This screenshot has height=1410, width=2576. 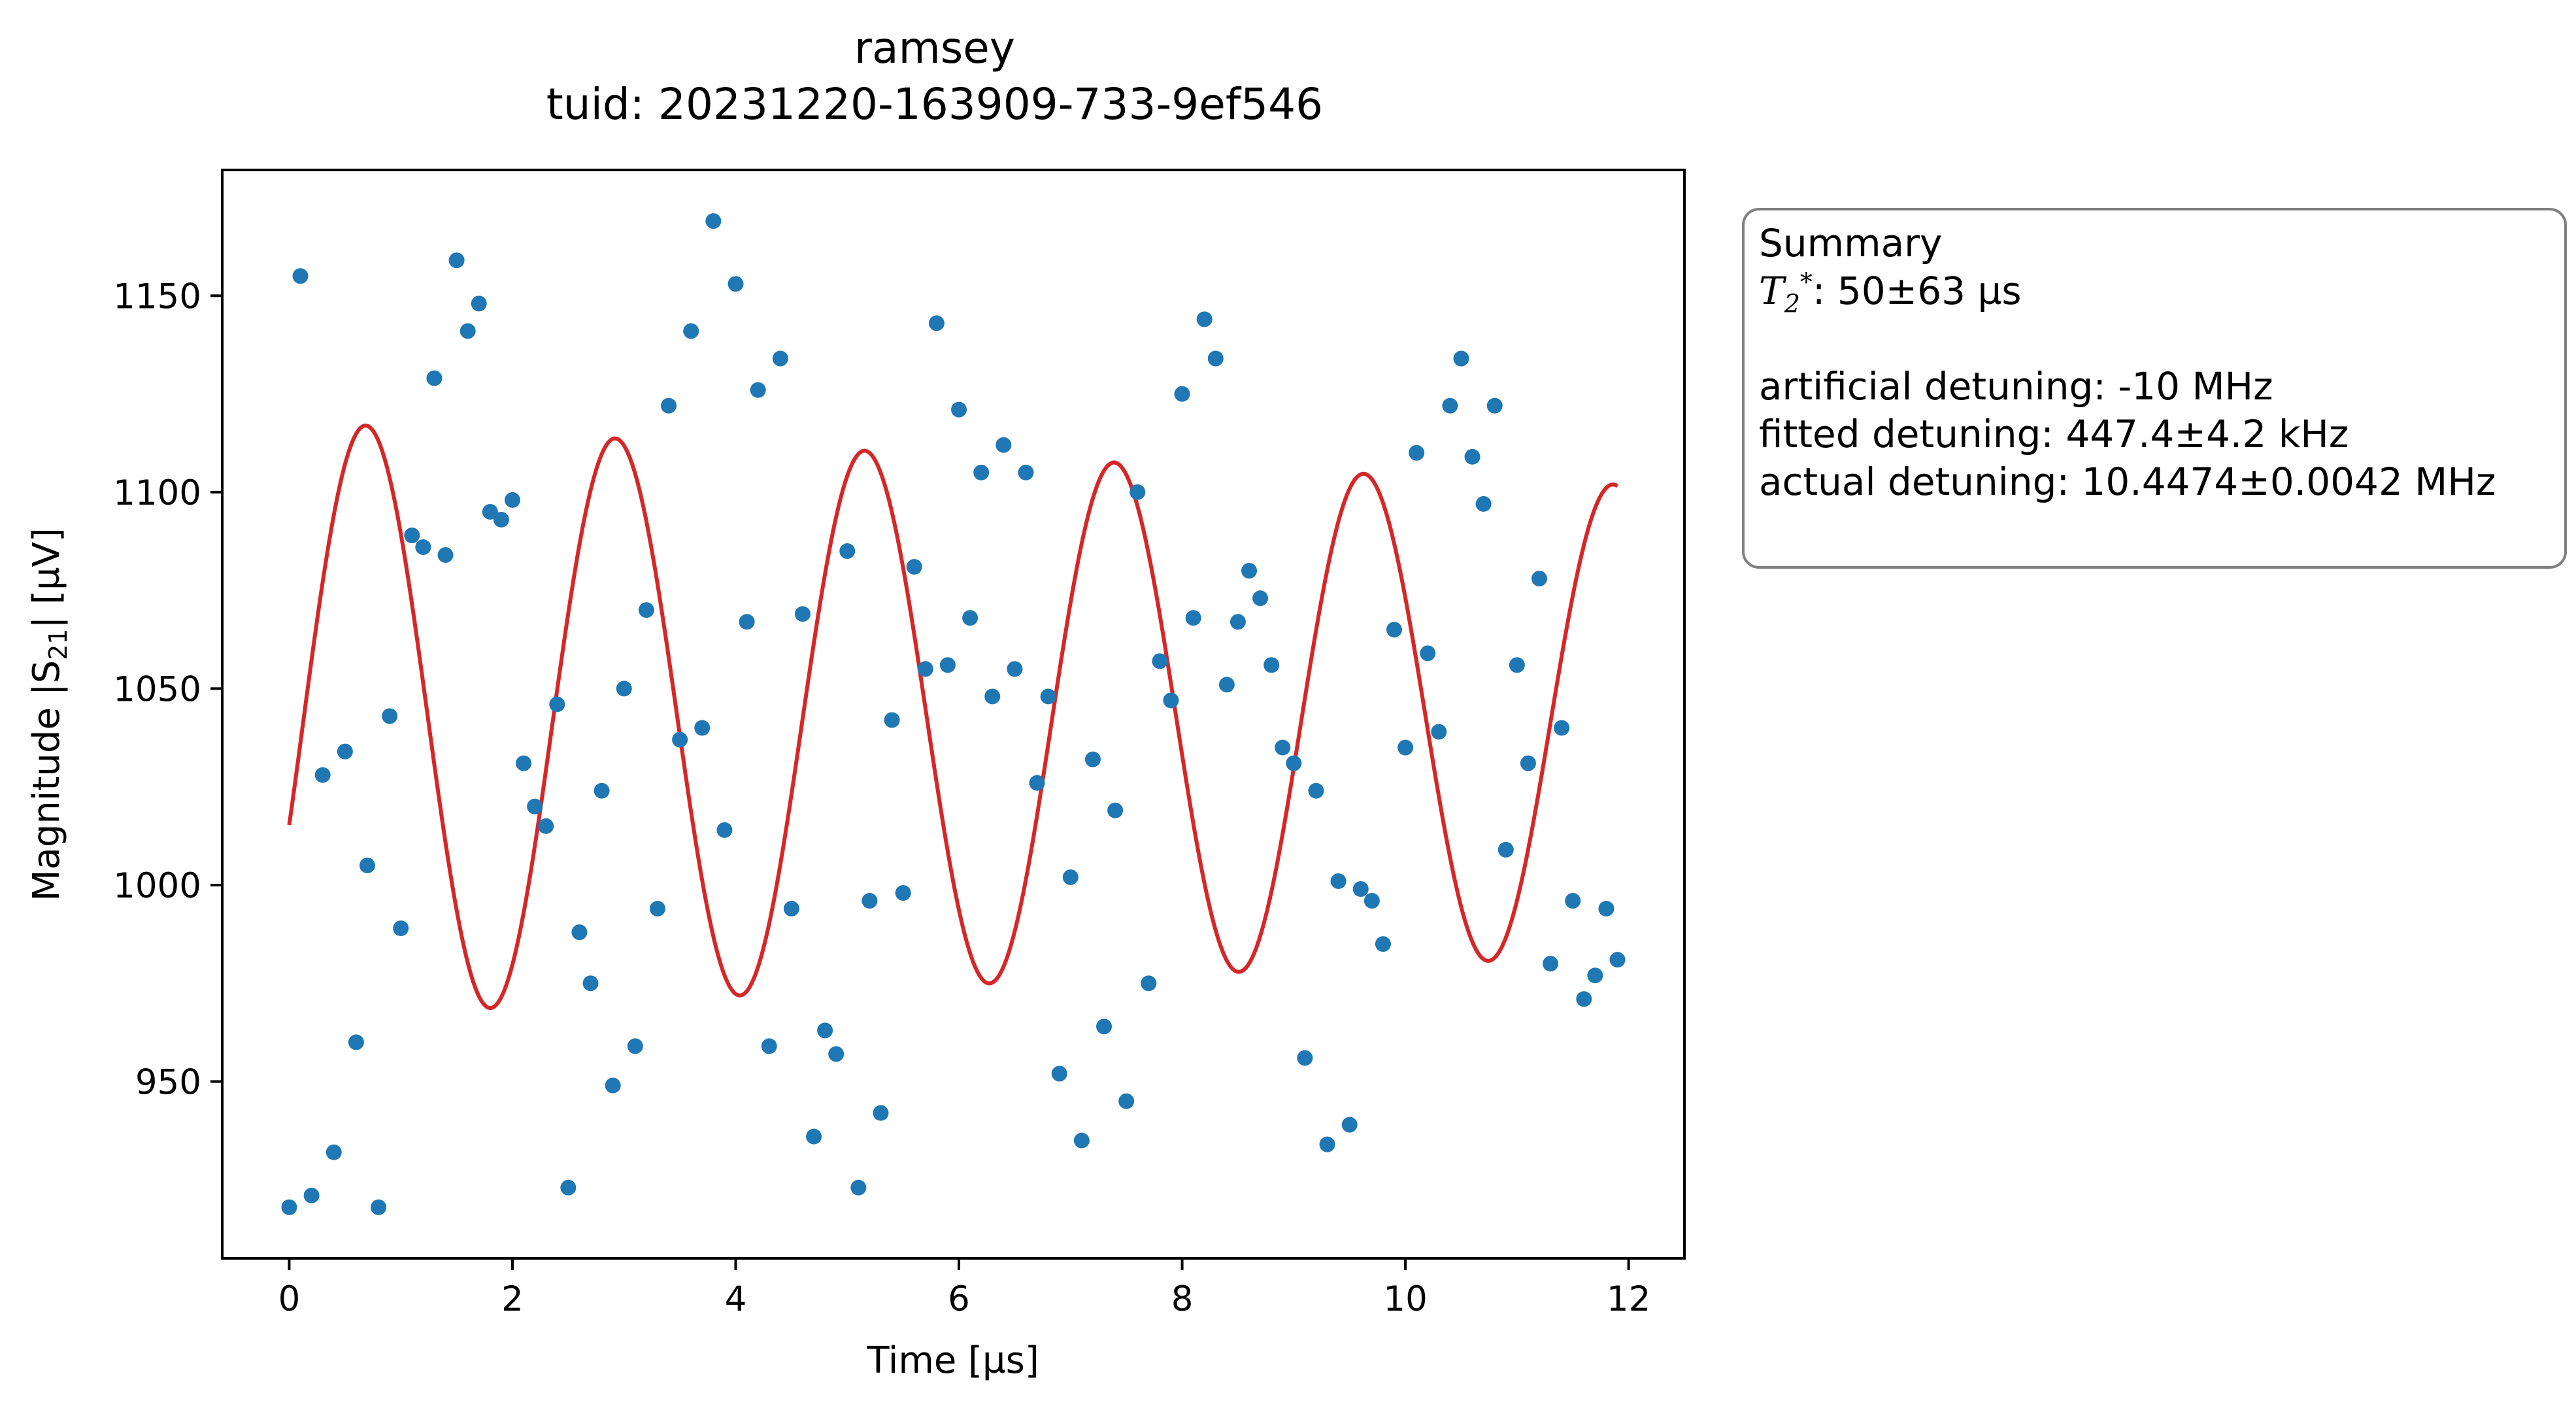 What do you see at coordinates (47, 780) in the screenshot?
I see `y-axis-label-main: Magnitude |S` at bounding box center [47, 780].